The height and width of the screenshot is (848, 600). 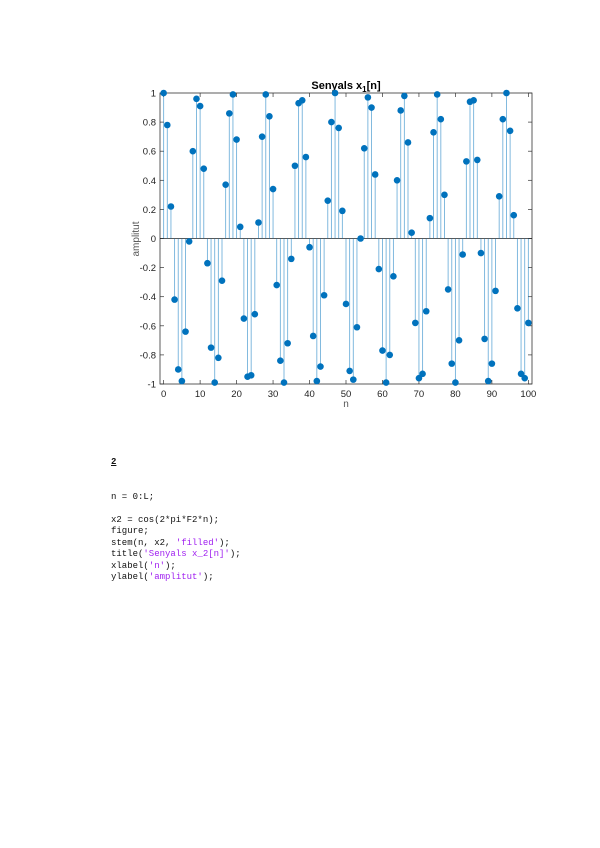 I want to click on code-text: );, so click(x=235, y=554).